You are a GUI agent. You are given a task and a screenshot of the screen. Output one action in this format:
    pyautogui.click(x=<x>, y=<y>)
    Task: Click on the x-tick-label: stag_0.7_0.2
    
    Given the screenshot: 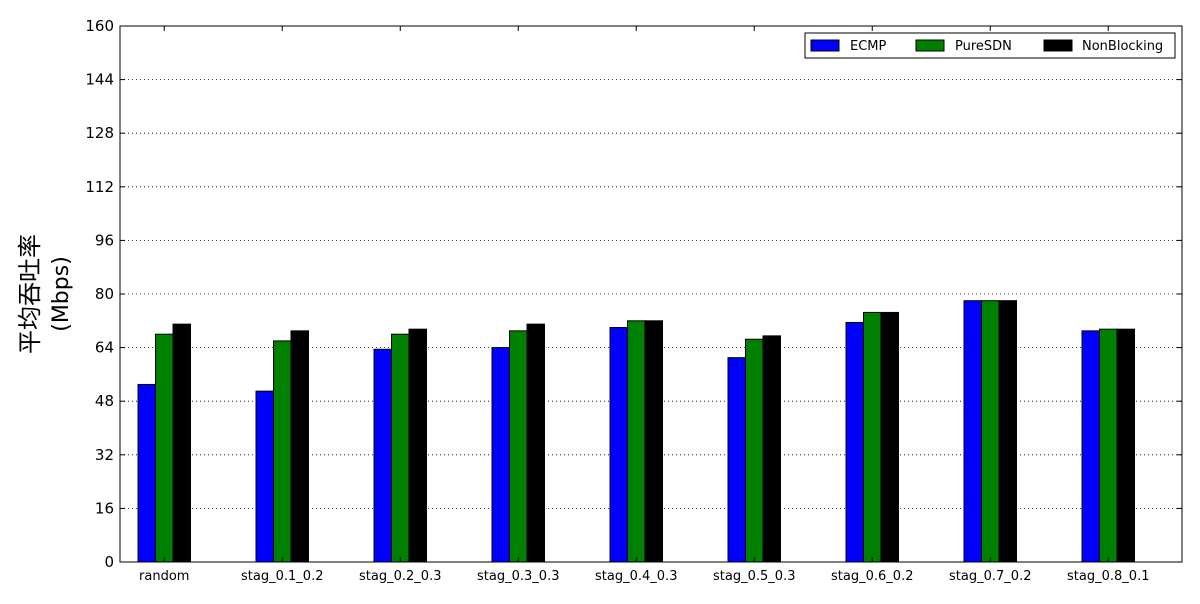 What is the action you would take?
    pyautogui.click(x=990, y=576)
    